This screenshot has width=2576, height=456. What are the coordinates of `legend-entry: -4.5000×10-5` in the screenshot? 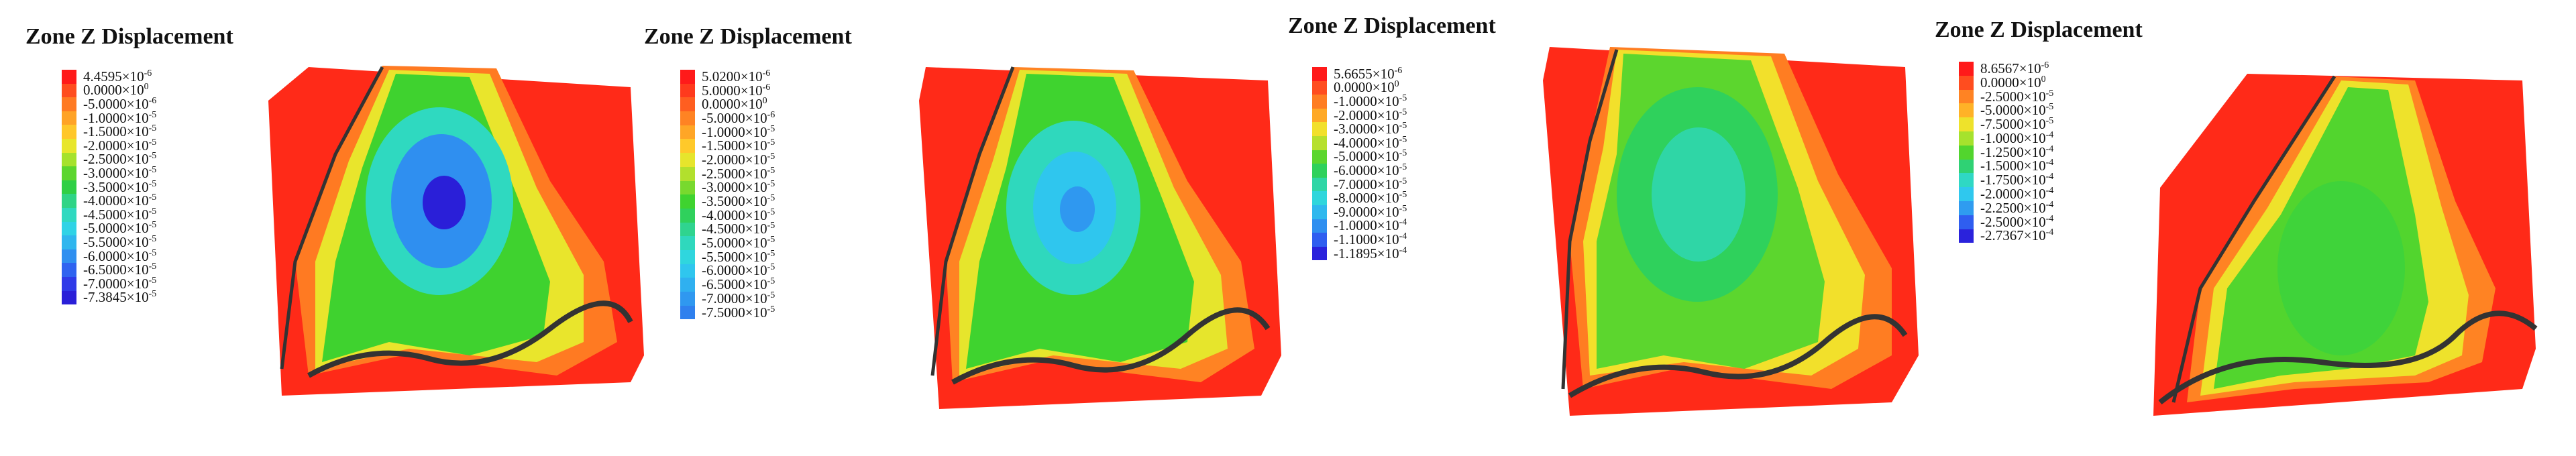 It's located at (727, 229).